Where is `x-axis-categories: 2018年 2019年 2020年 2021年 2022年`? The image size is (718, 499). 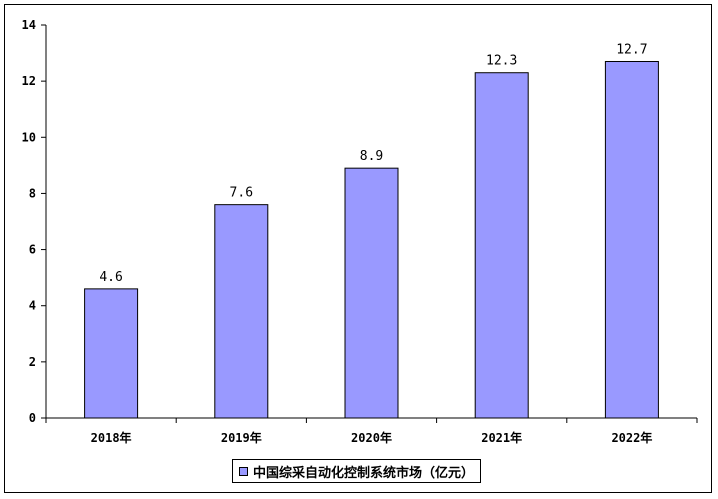 x-axis-categories: 2018年 2019年 2020年 2021年 2022年 is located at coordinates (372, 437).